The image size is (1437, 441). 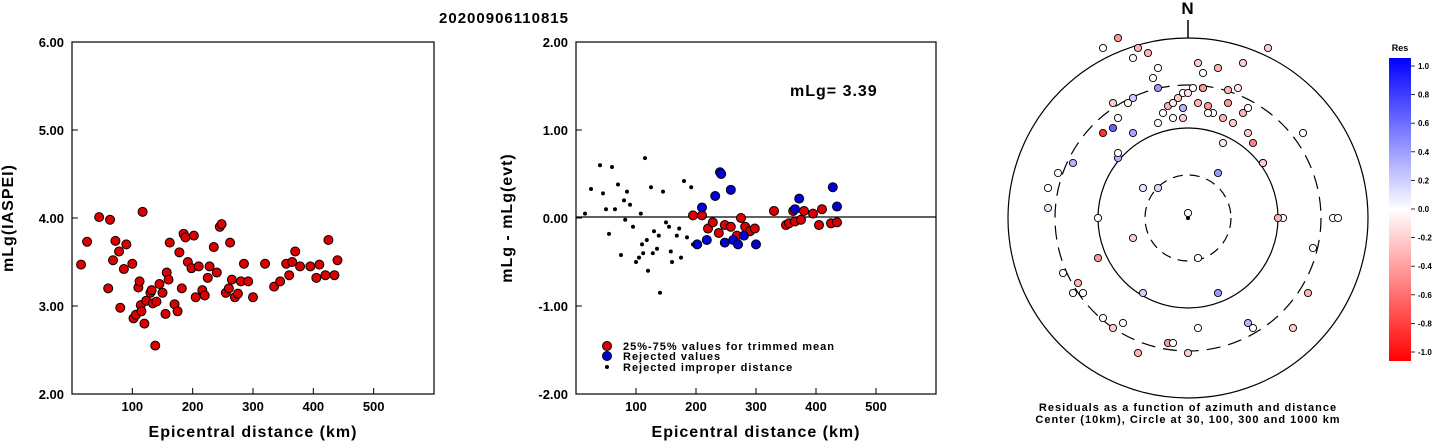 What do you see at coordinates (756, 401) in the screenshot?
I see `x-tick-labels: 100 200 300 400 500` at bounding box center [756, 401].